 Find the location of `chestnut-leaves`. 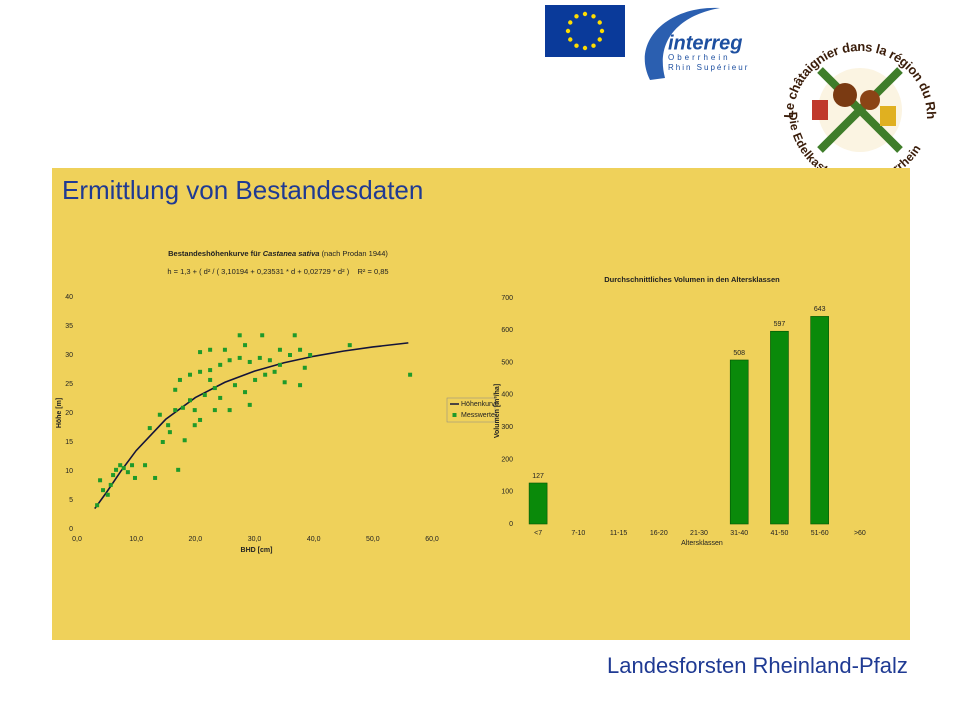

chestnut-leaves is located at coordinates (860, 110).